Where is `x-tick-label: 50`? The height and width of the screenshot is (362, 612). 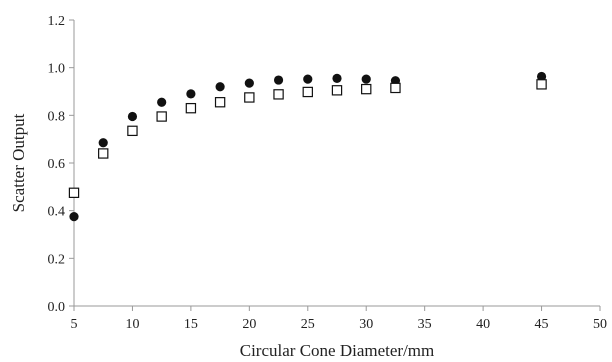
x-tick-label: 50 is located at coordinates (600, 324).